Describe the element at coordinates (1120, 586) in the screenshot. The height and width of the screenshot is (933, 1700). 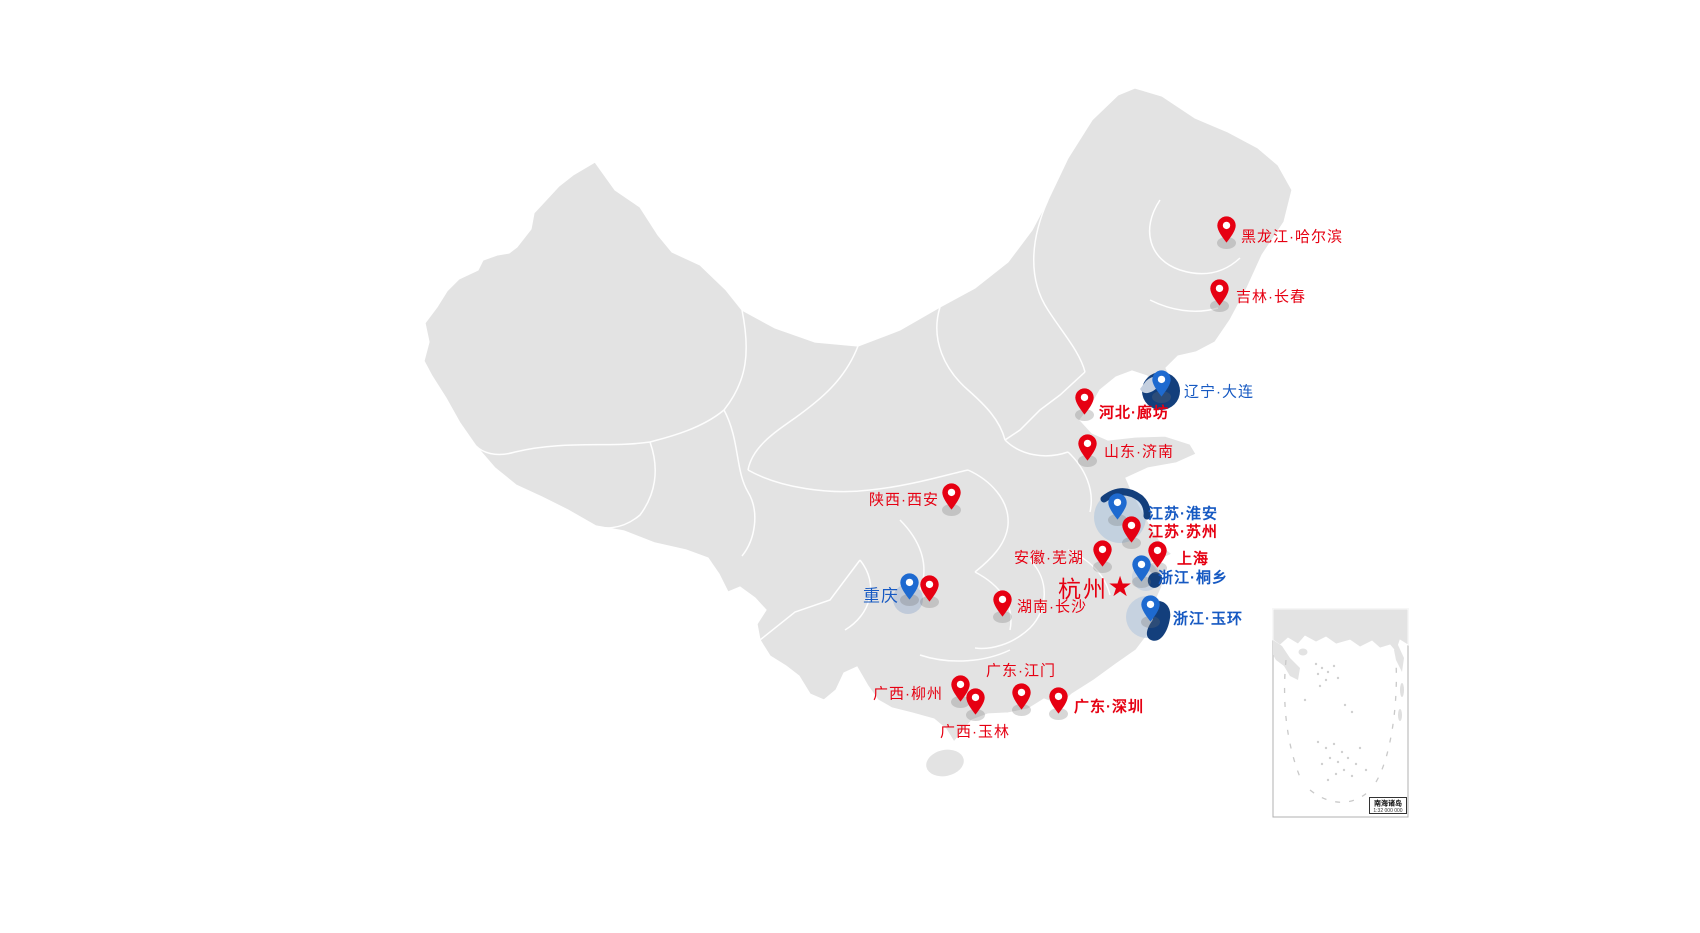
I see `headquarters-star-icon: ★` at that location.